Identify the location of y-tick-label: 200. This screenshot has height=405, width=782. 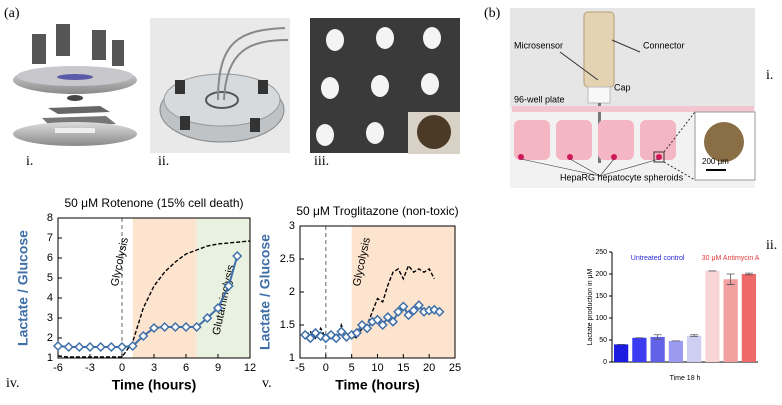
(601, 274).